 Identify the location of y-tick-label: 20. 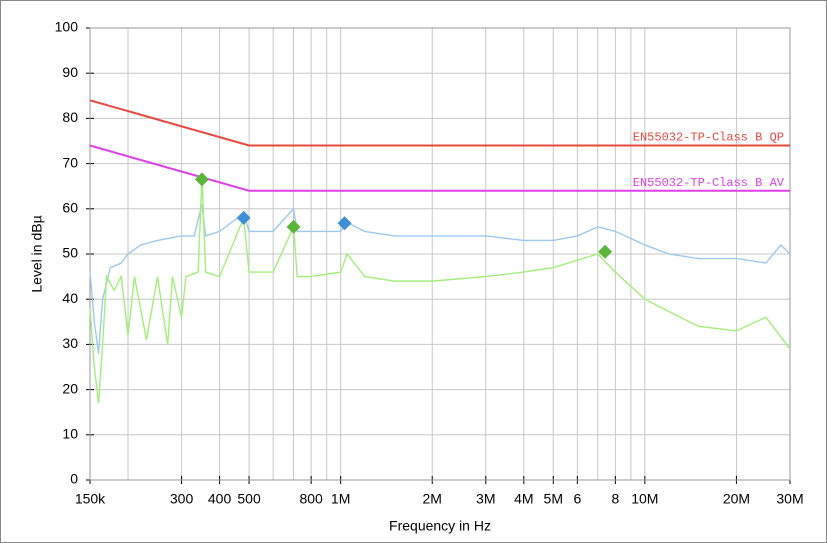
(70, 388).